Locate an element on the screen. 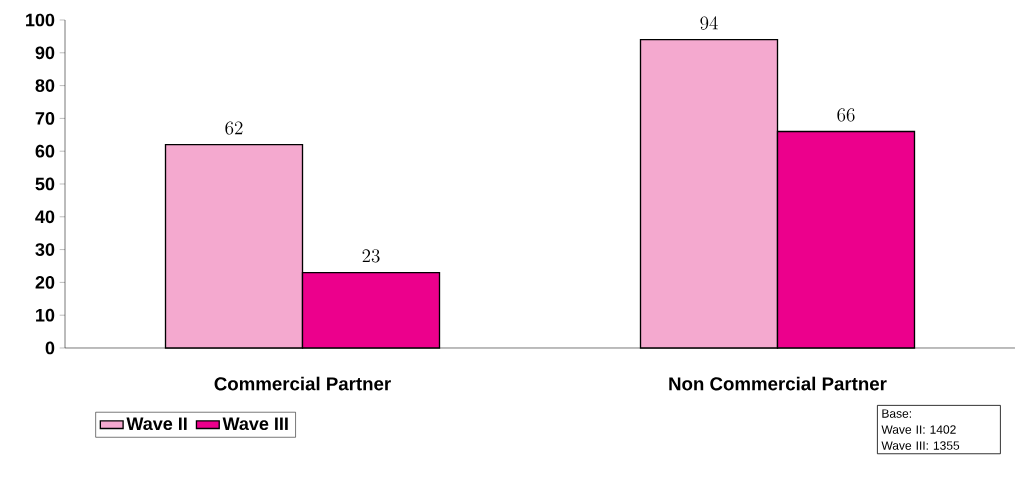  text: Wave II: 1402 is located at coordinates (918, 429).